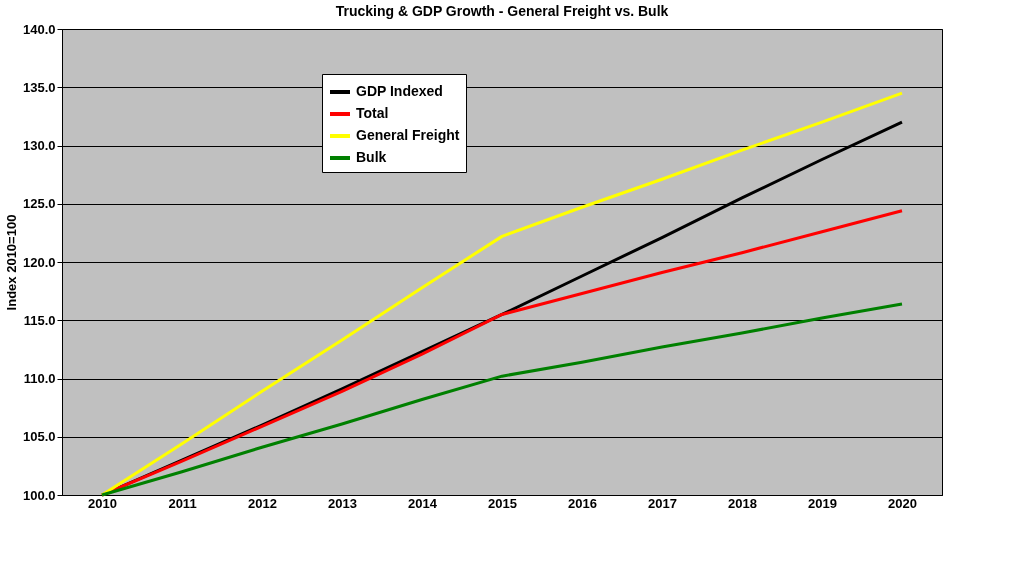 Image resolution: width=1022 pixels, height=578 pixels. What do you see at coordinates (662, 503) in the screenshot?
I see `x-tick-label: 2017` at bounding box center [662, 503].